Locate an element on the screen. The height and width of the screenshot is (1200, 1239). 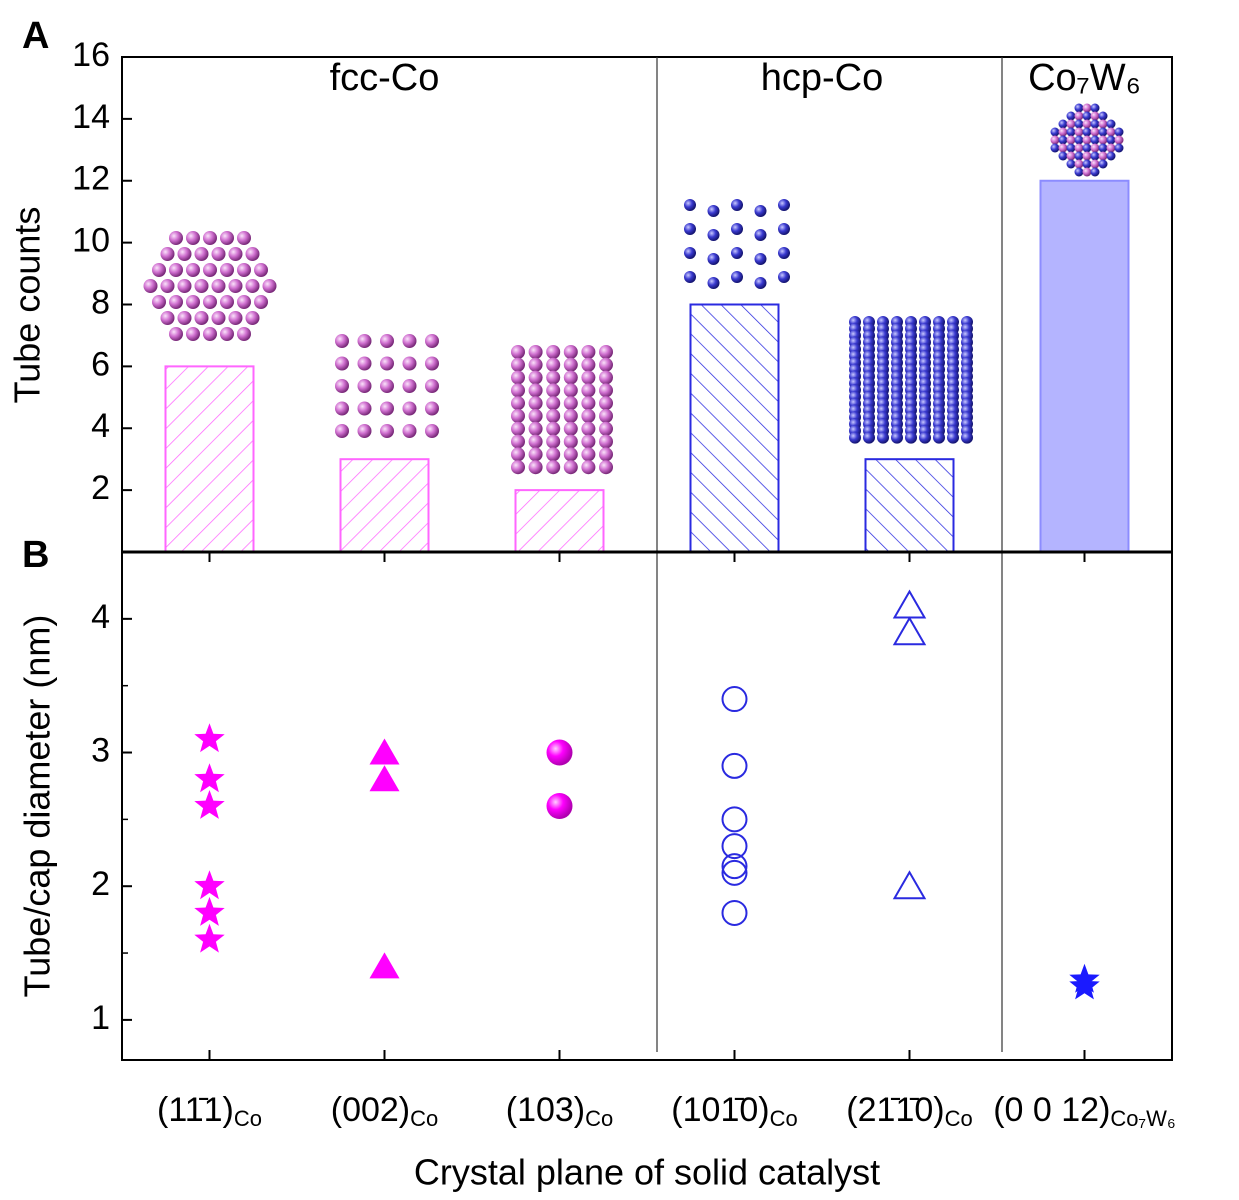
x-tick-label: (11̄1)Co is located at coordinates (209, 1111).